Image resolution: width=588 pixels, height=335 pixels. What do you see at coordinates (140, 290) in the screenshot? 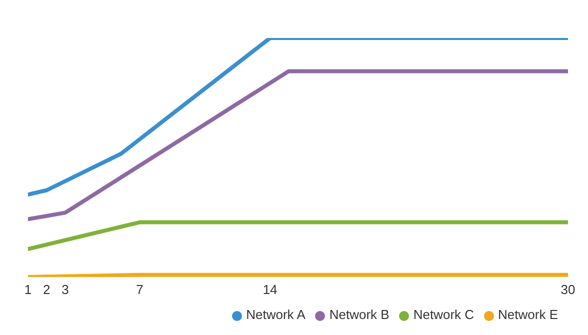
I see `x-tick-label: 7` at bounding box center [140, 290].